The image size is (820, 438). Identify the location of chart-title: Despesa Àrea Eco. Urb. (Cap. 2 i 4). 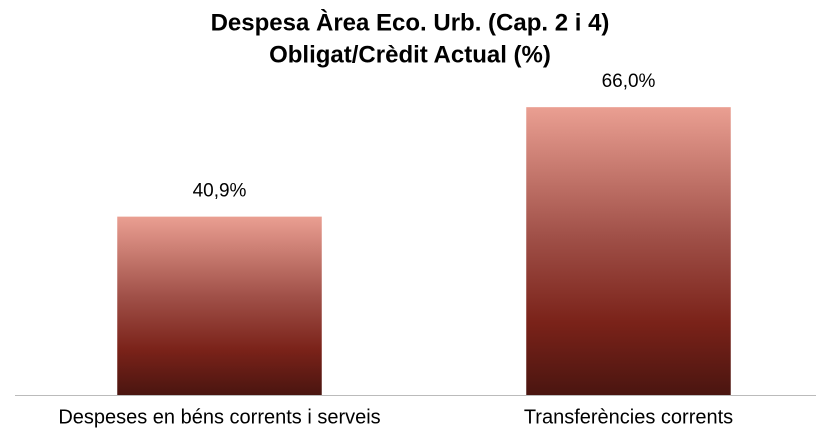
(410, 22).